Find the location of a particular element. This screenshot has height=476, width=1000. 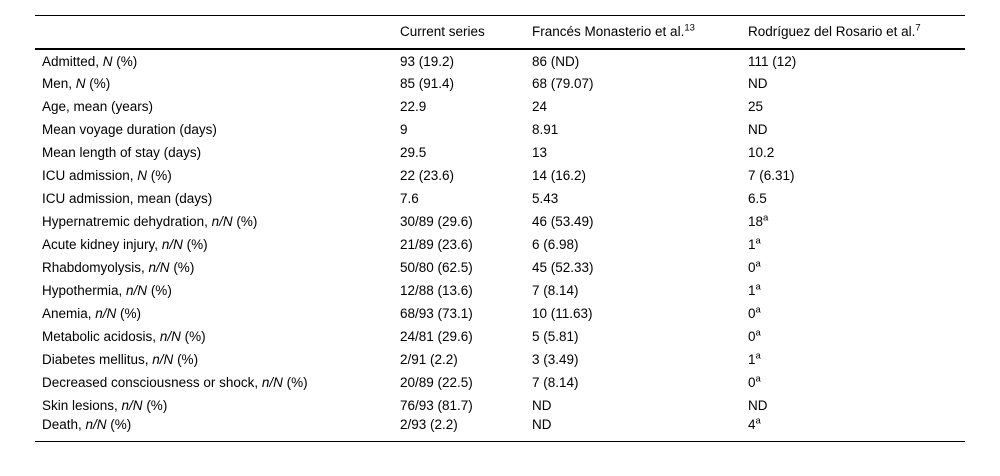

label-text: Mean voyage duration (days) is located at coordinates (129, 129).